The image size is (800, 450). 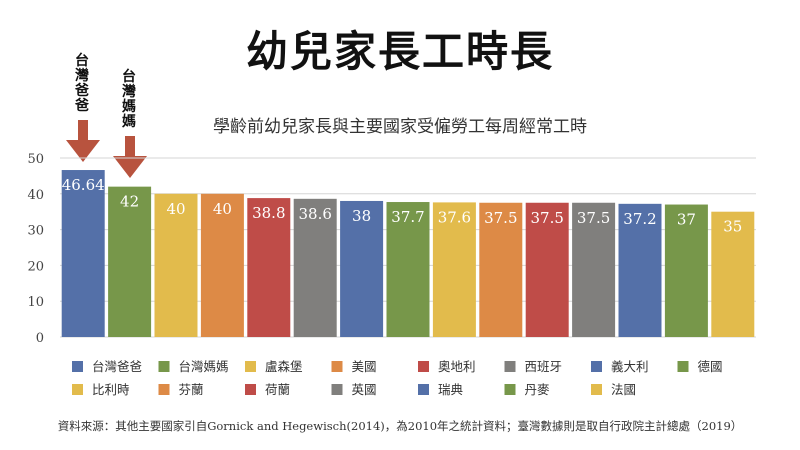 I want to click on legend-label: 丹麥, so click(x=538, y=389).